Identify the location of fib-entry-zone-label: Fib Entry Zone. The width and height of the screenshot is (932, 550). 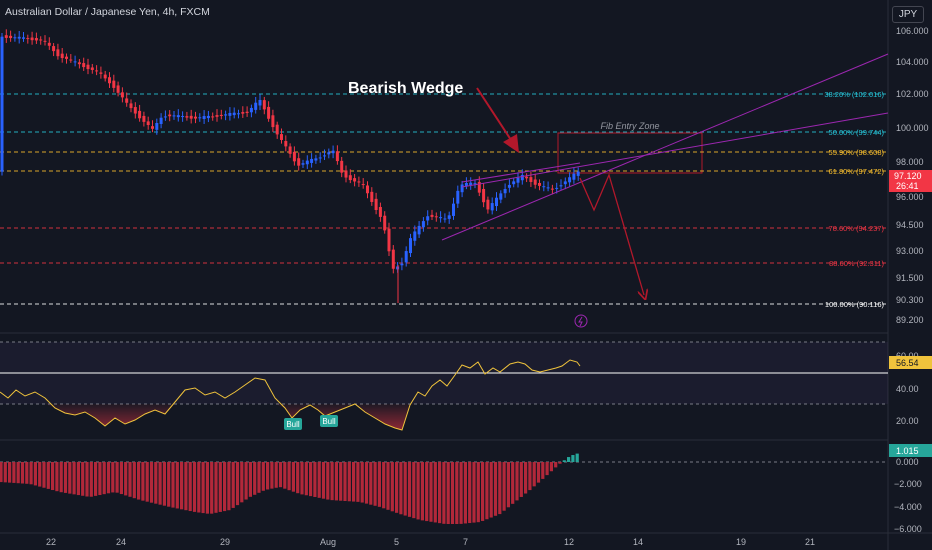
(629, 126).